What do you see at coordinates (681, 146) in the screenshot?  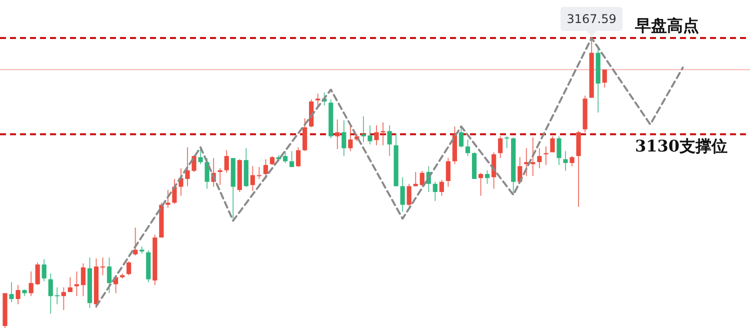 I see `ref-line-label: 3130支撑位` at bounding box center [681, 146].